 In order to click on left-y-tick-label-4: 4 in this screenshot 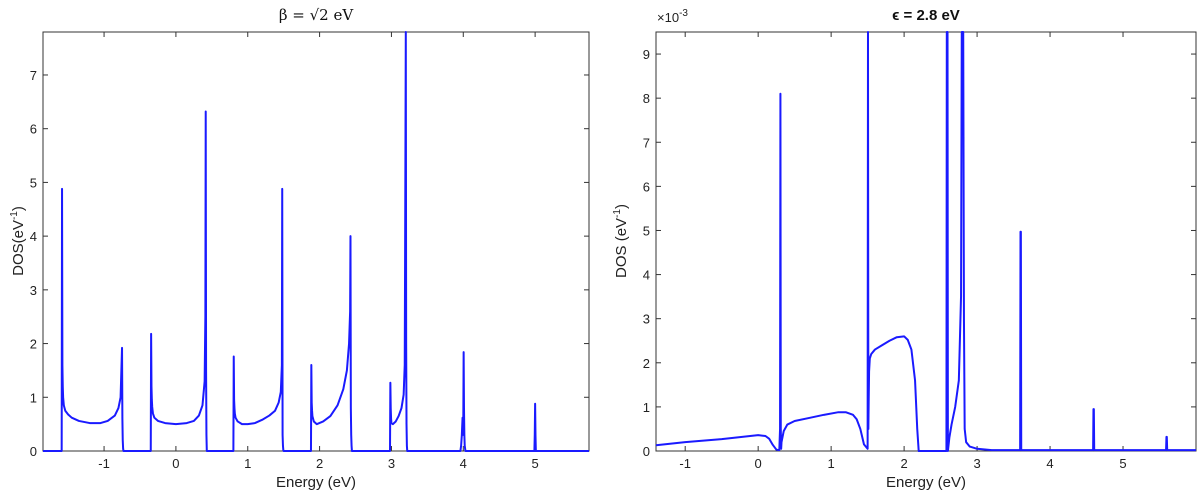, I will do `click(33, 236)`.